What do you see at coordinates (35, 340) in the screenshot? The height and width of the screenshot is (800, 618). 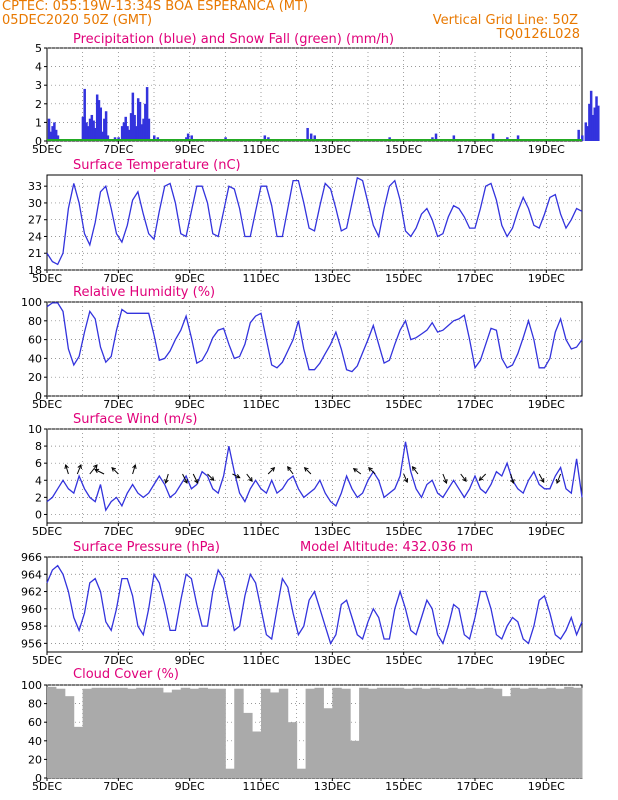 I see `y-tick-label: 60` at bounding box center [35, 340].